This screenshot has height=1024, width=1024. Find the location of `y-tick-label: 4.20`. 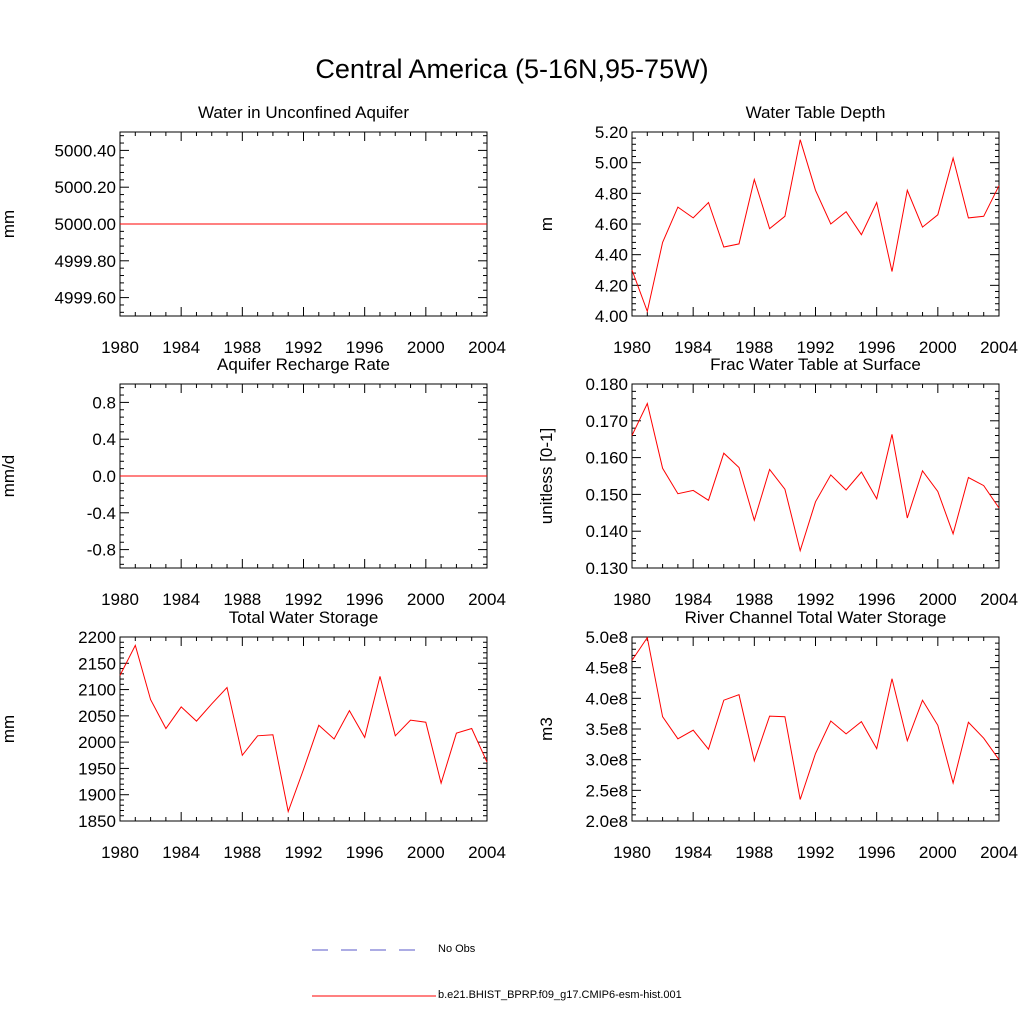

y-tick-label: 4.20 is located at coordinates (611, 285).